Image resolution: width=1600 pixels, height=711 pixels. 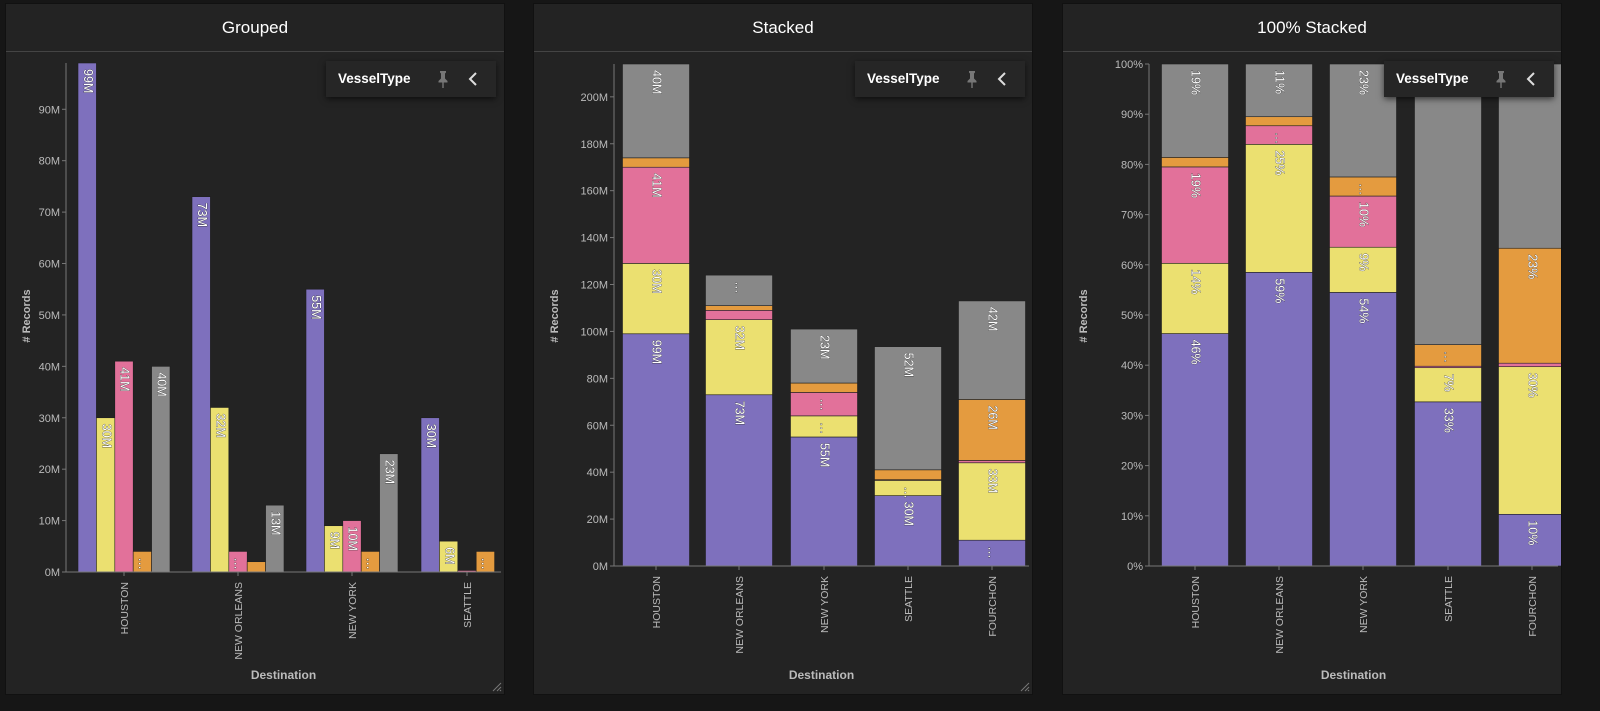 What do you see at coordinates (239, 621) in the screenshot?
I see `x-tick-label: NEW ORLEANS` at bounding box center [239, 621].